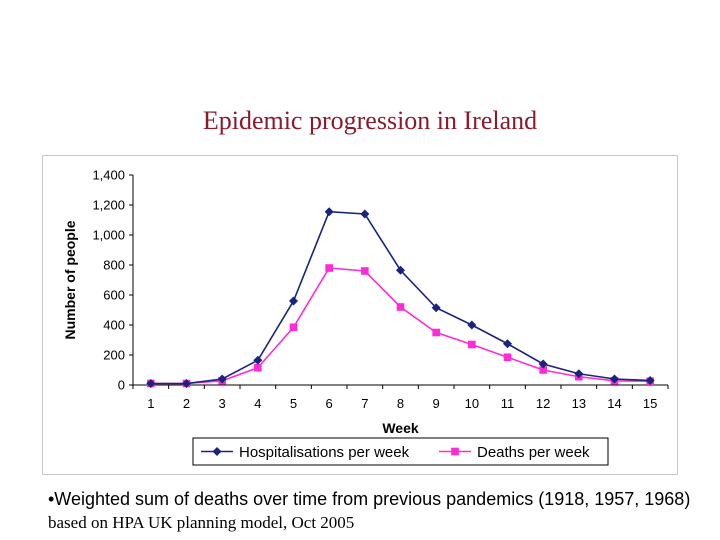 This screenshot has height=540, width=720. I want to click on y-tick-label: 400, so click(114, 325).